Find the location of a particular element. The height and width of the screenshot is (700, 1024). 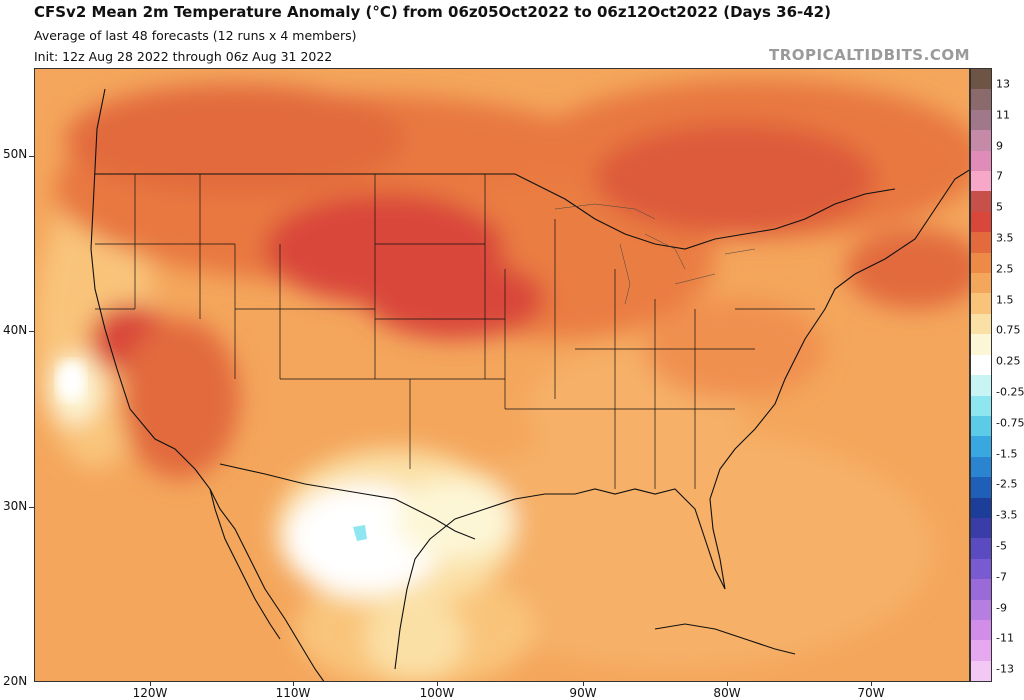

color-scale-label: 13 is located at coordinates (1003, 84).